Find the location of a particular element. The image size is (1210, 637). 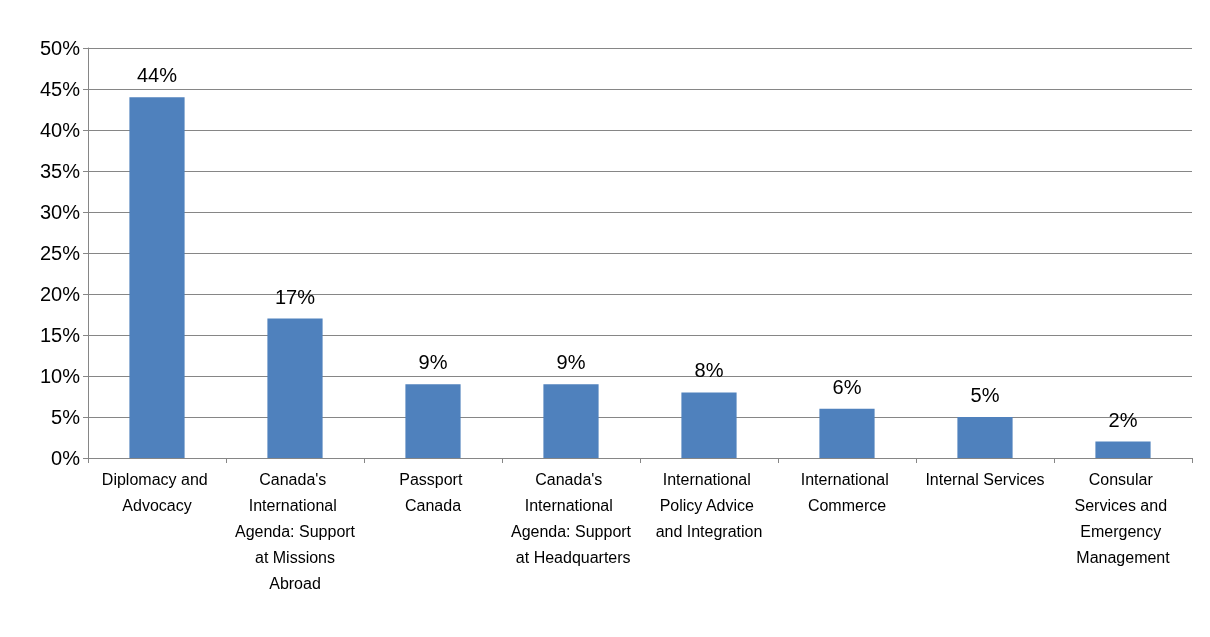

y-tick-label: 5% is located at coordinates (66, 417).